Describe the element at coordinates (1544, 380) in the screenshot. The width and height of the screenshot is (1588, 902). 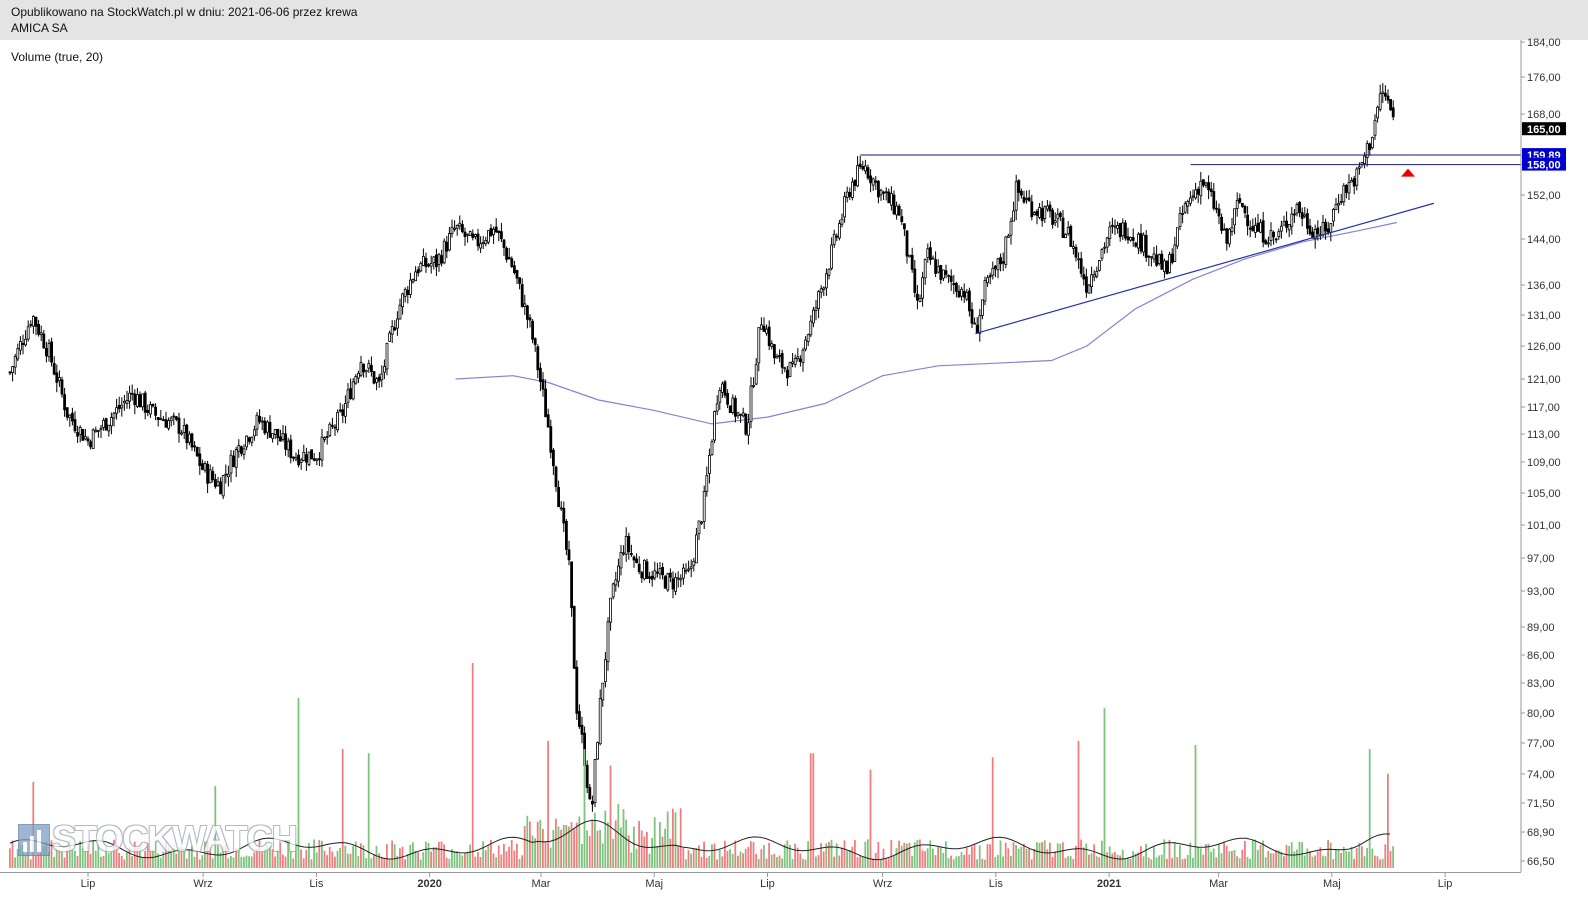
I see `price-axis-label: 121,00` at that location.